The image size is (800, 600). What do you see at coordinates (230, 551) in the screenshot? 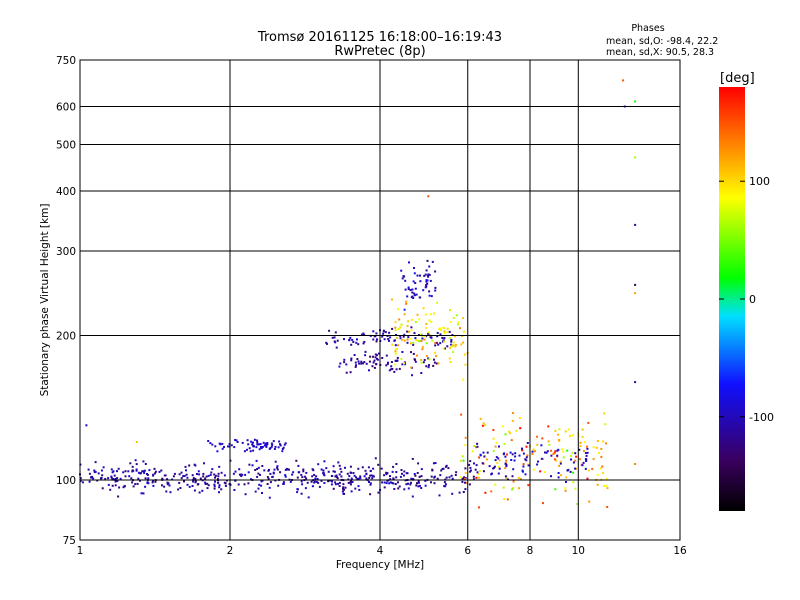
I see `x-tick-label: 2` at bounding box center [230, 551].